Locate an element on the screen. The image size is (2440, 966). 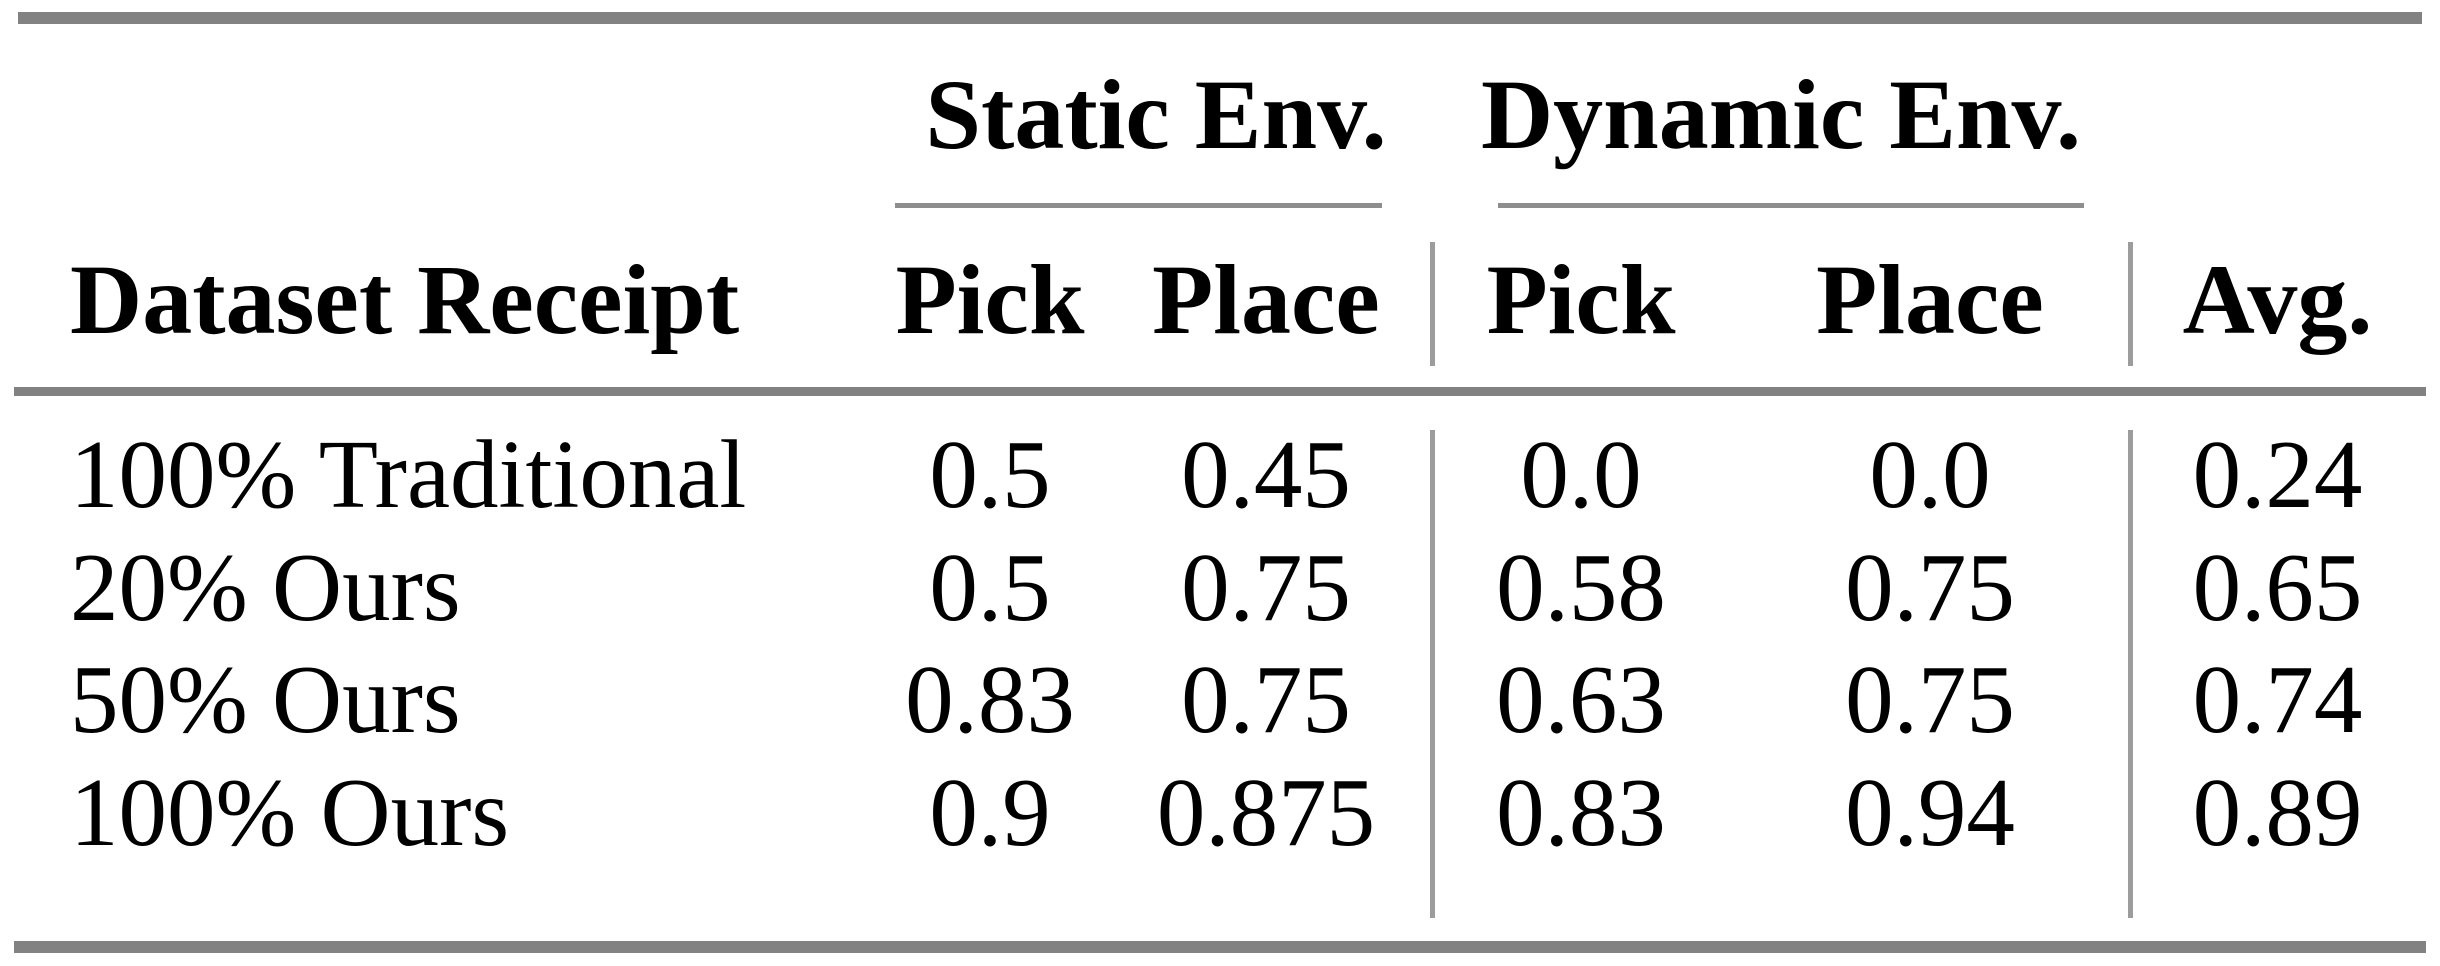
cell-avg: 0.65 is located at coordinates (2277, 587).